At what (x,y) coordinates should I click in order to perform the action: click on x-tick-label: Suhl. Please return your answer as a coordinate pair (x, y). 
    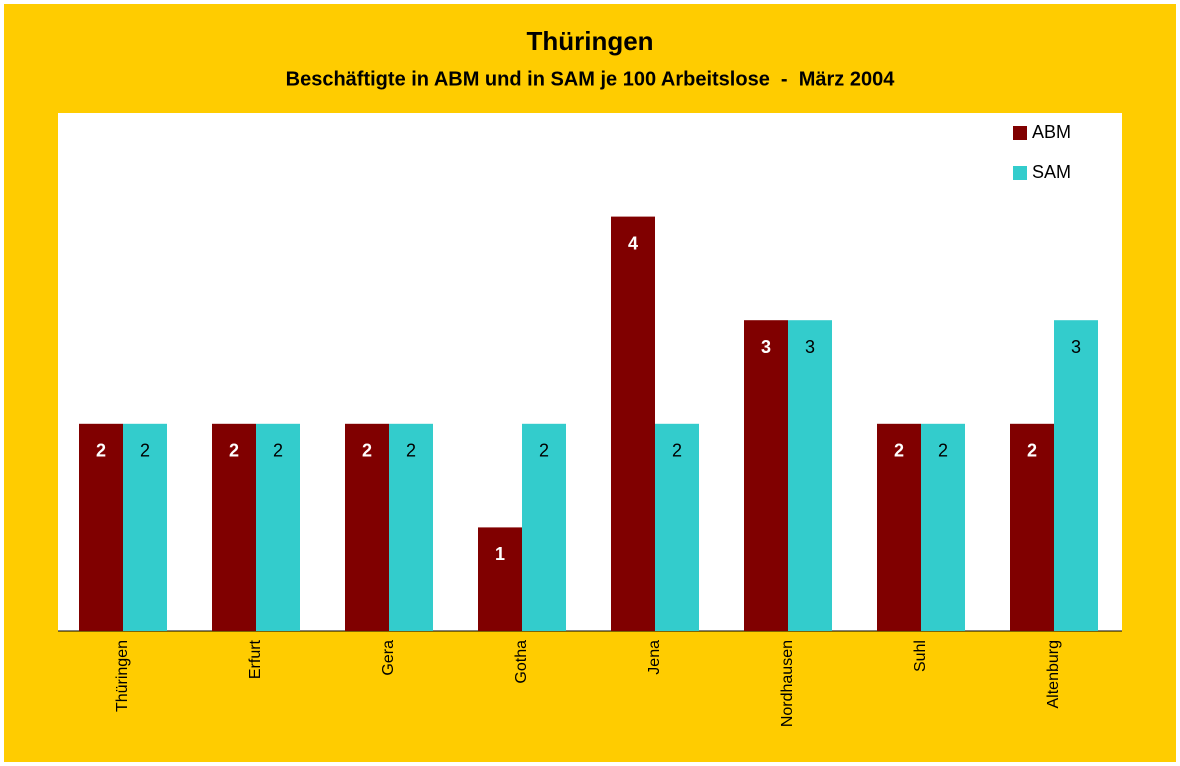
    Looking at the image, I should click on (920, 656).